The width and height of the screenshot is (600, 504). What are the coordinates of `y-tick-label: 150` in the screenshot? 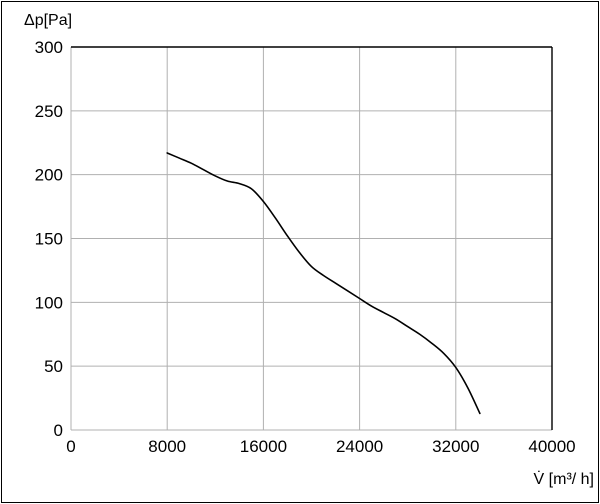 It's located at (49, 239).